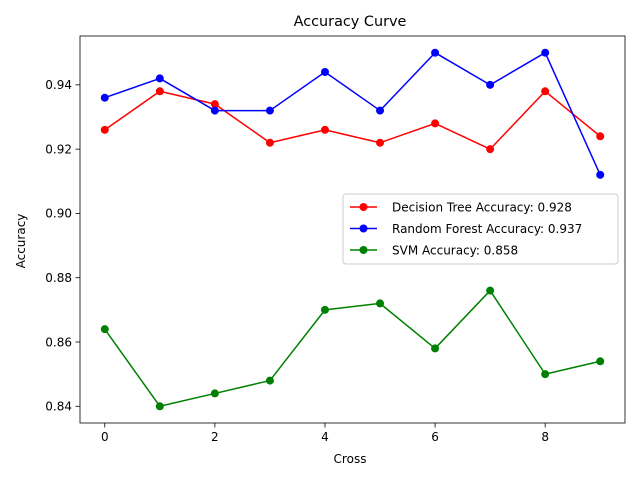 Image resolution: width=640 pixels, height=480 pixels. What do you see at coordinates (455, 250) in the screenshot?
I see `legend-label-2: SVM Accuracy: 0.858` at bounding box center [455, 250].